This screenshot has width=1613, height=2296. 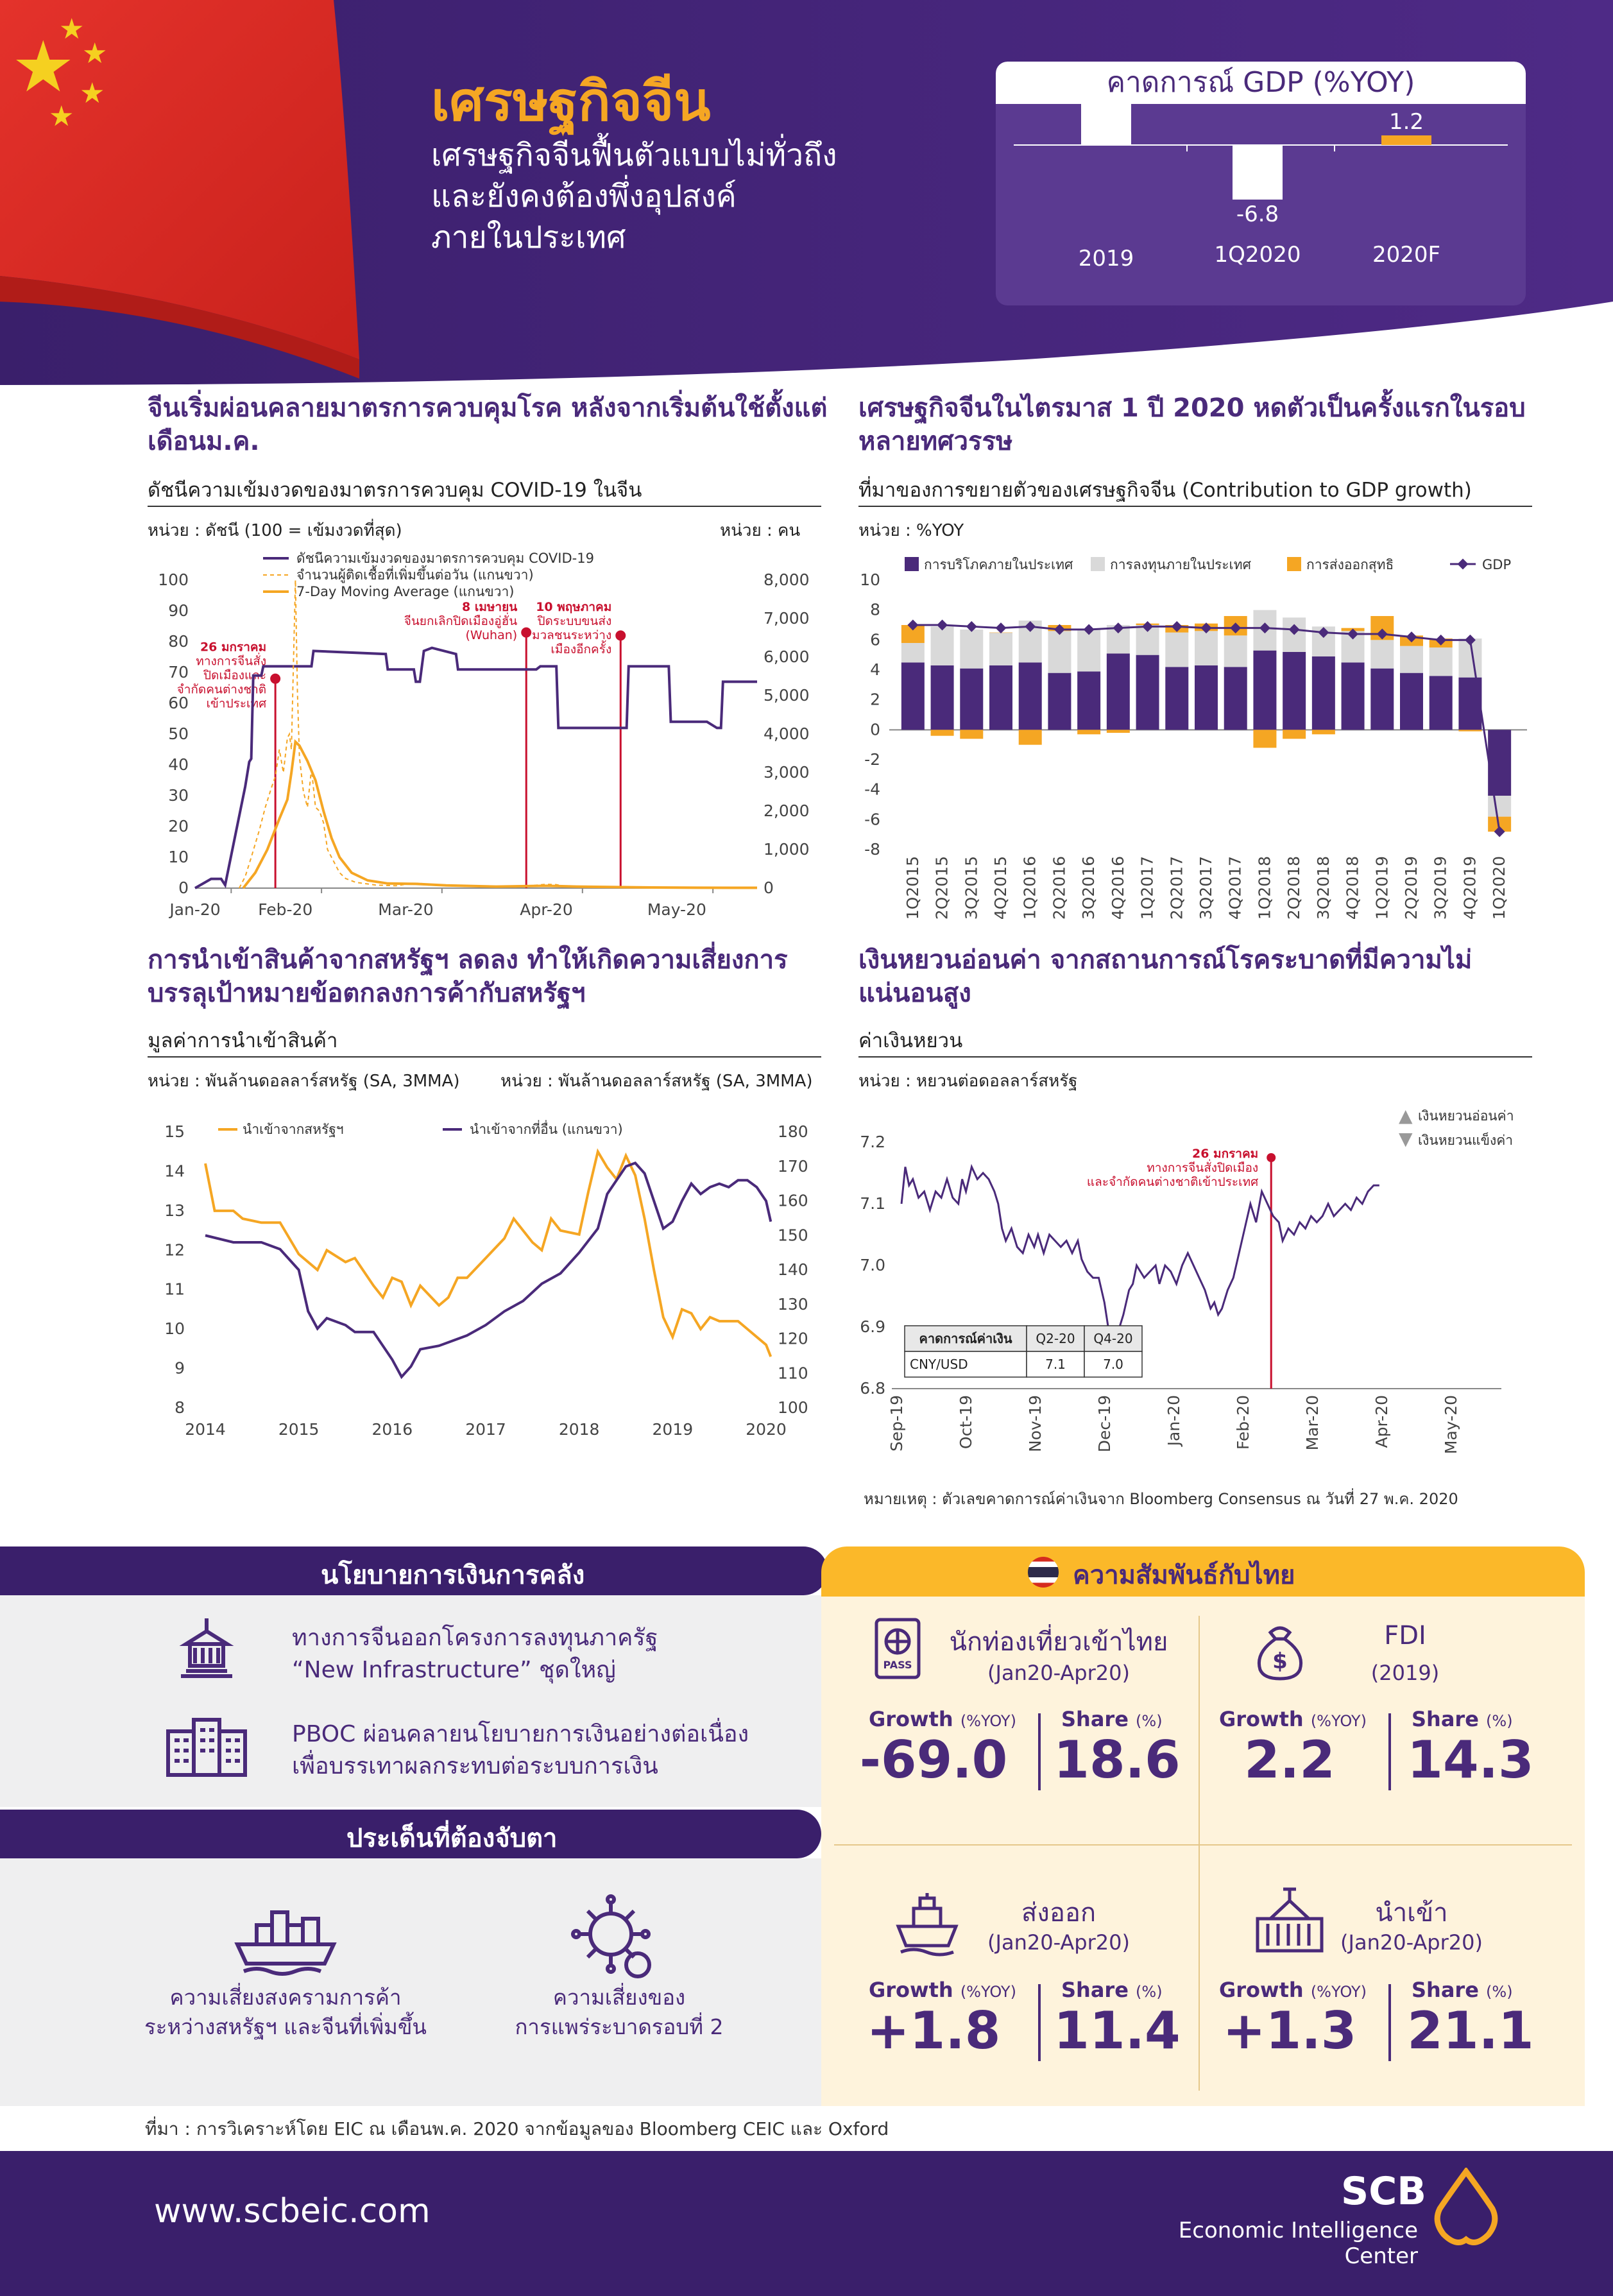 I want to click on share-value: 14.3, so click(x=1470, y=1760).